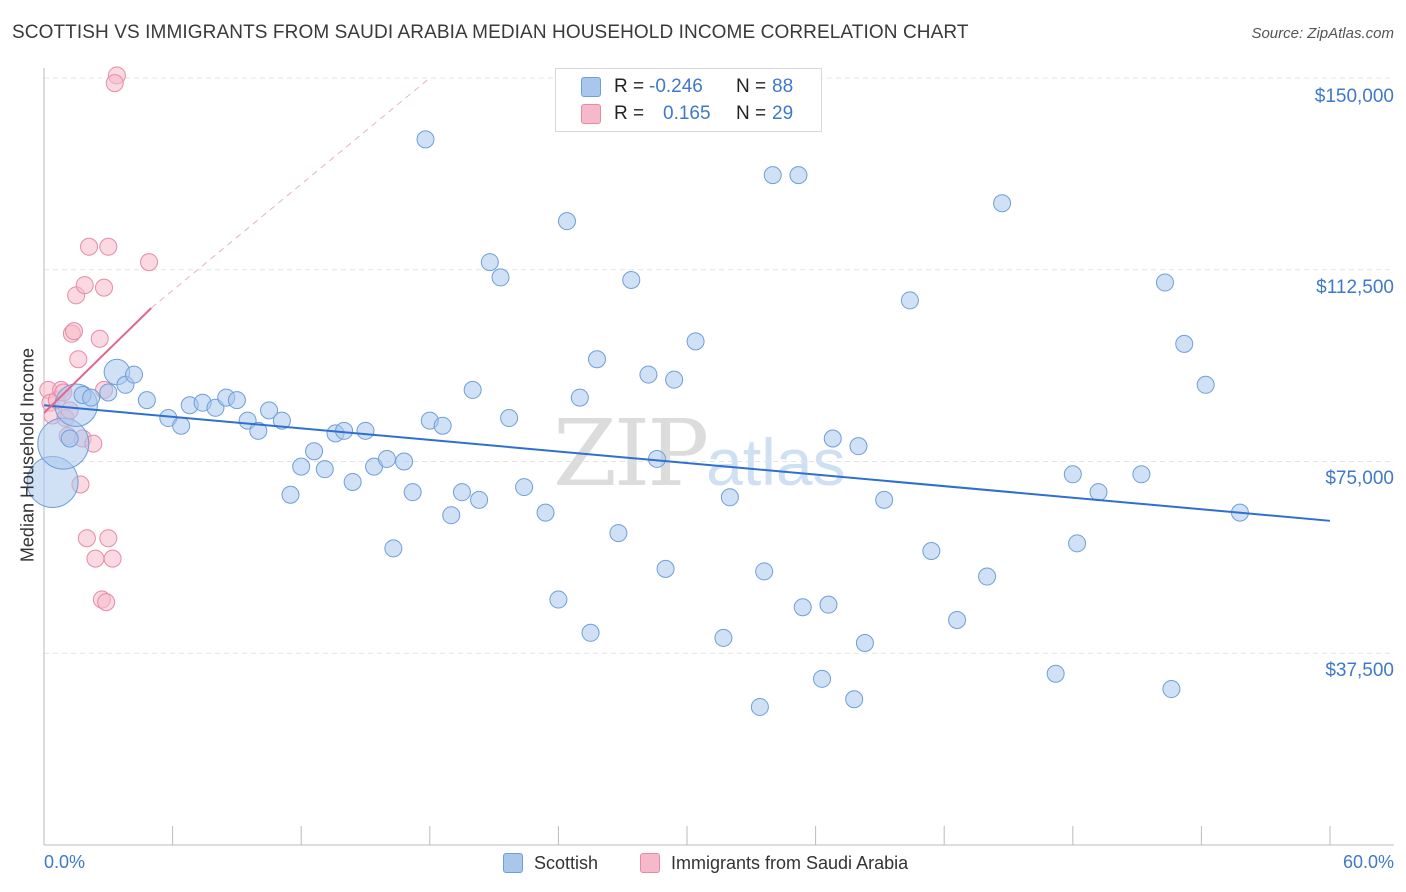 This screenshot has height=892, width=1406. Describe the element at coordinates (513, 863) in the screenshot. I see `bottom-legend-swatch-blue` at that location.